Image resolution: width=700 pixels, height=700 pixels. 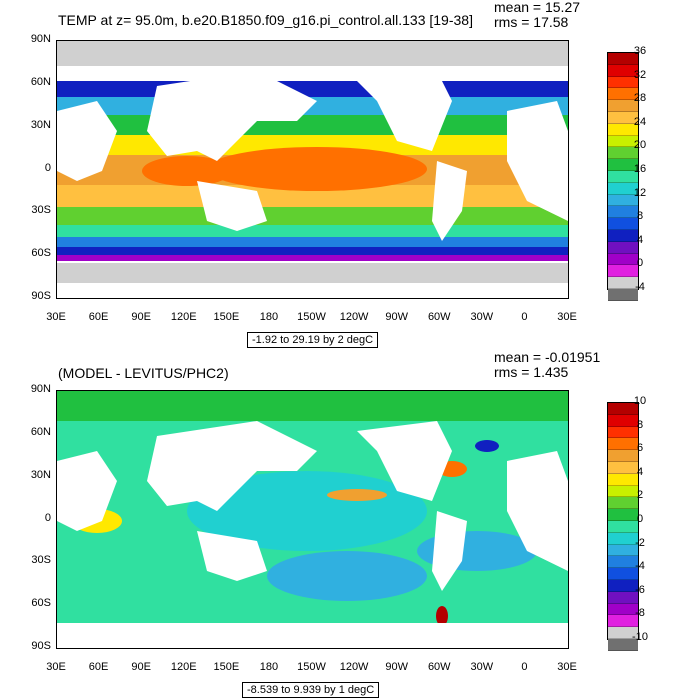 I want to click on bottom-range-label: -8.539 to 9.939 by 1 degC, so click(x=311, y=690).